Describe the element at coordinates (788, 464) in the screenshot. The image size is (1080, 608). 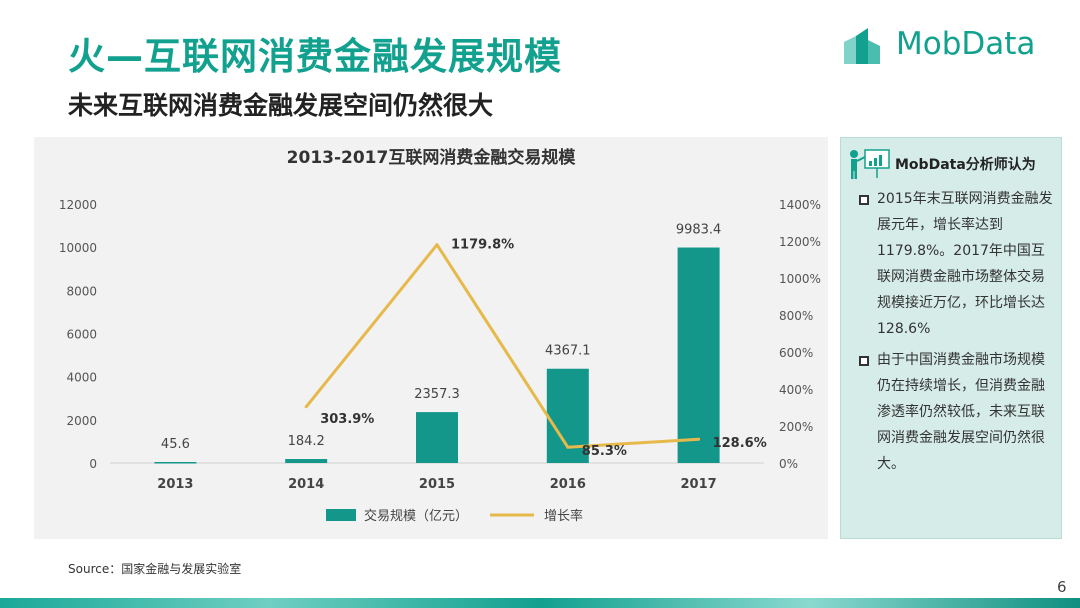
I see `y-right-tick-label: 0%` at that location.